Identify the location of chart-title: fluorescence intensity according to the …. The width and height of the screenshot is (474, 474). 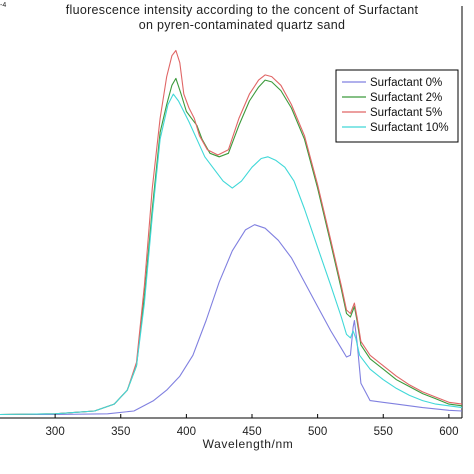
(242, 10).